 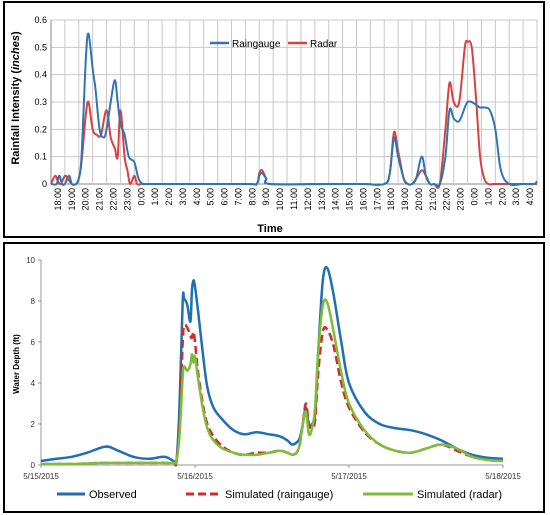 What do you see at coordinates (252, 197) in the screenshot?
I see `x-tick-label: 8:00` at bounding box center [252, 197].